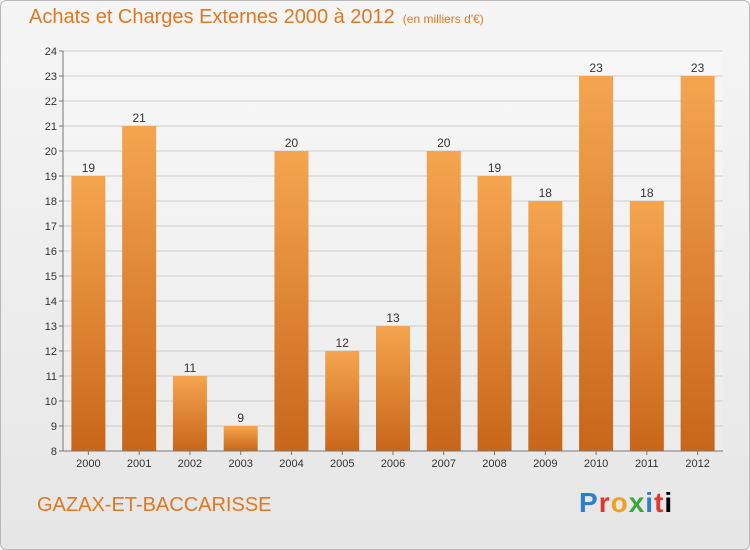 The width and height of the screenshot is (750, 550). What do you see at coordinates (647, 464) in the screenshot?
I see `x-tick-label-2011: 2011` at bounding box center [647, 464].